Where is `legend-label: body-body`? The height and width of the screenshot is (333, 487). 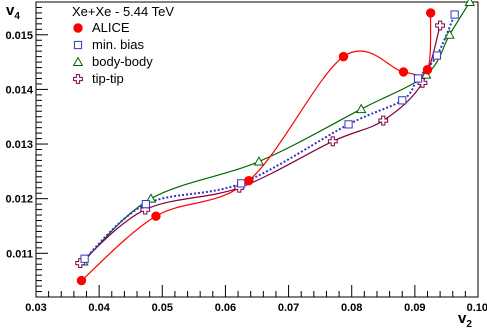 legend-label: body-body is located at coordinates (122, 61).